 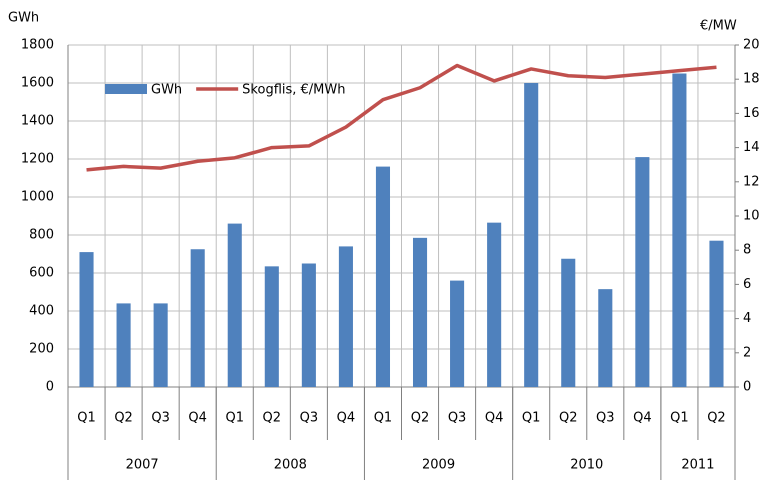 What do you see at coordinates (126, 89) in the screenshot?
I see `legend-swatch` at bounding box center [126, 89].